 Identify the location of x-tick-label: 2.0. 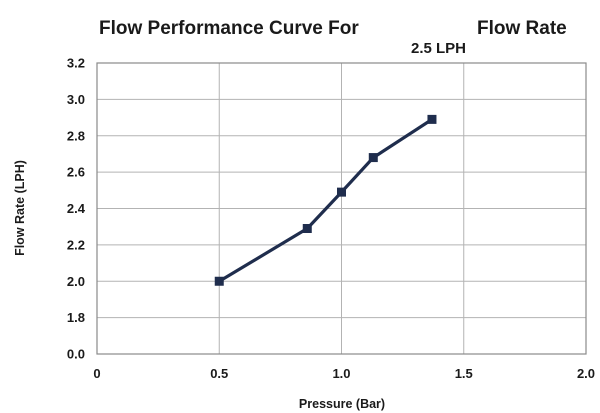
(586, 373).